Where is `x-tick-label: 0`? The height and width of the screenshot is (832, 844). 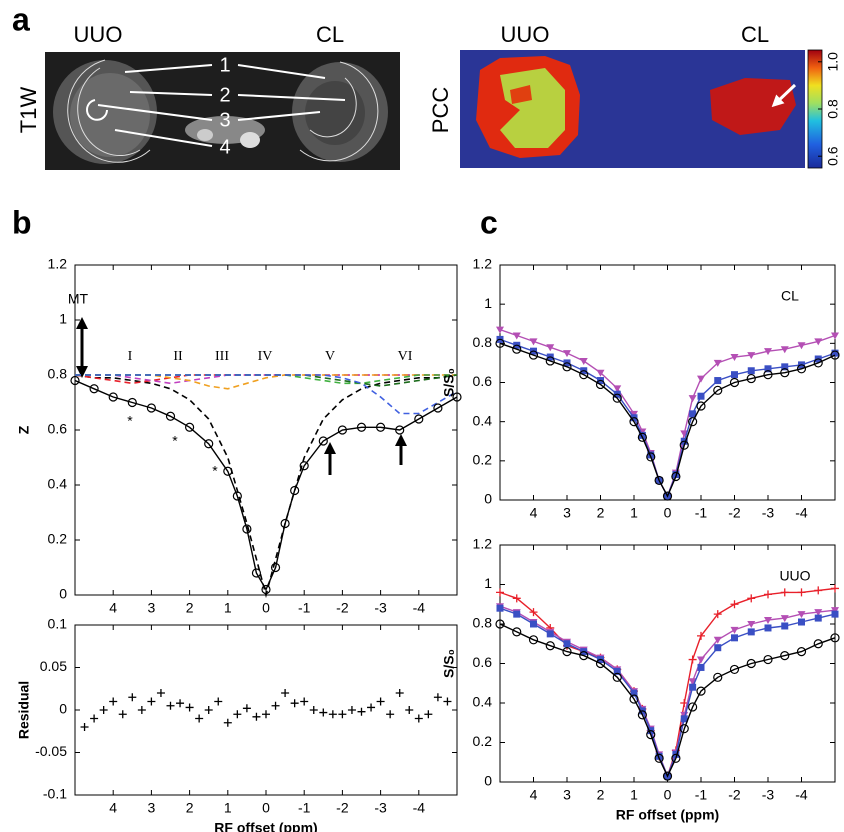
x-tick-label: 0 is located at coordinates (668, 513).